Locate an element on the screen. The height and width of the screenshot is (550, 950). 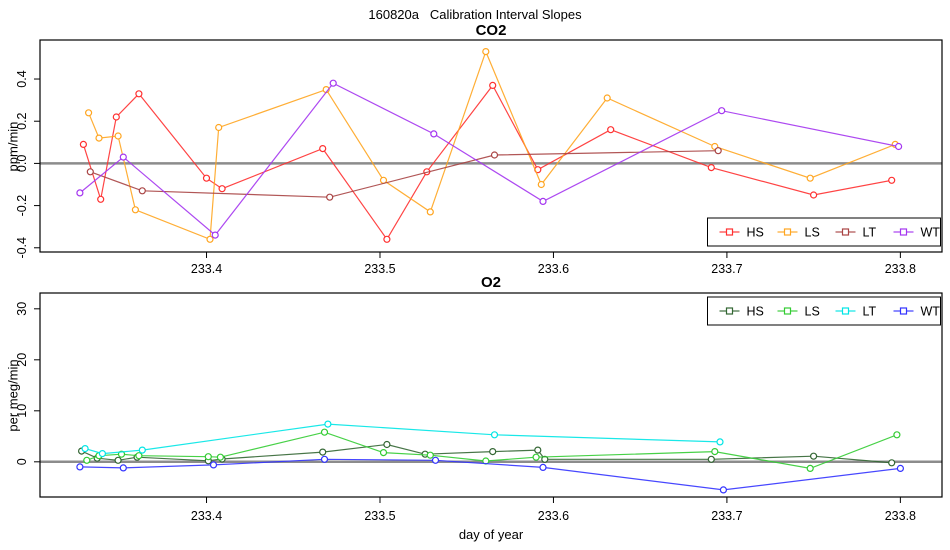
x-axis-label: day of year is located at coordinates (491, 534).